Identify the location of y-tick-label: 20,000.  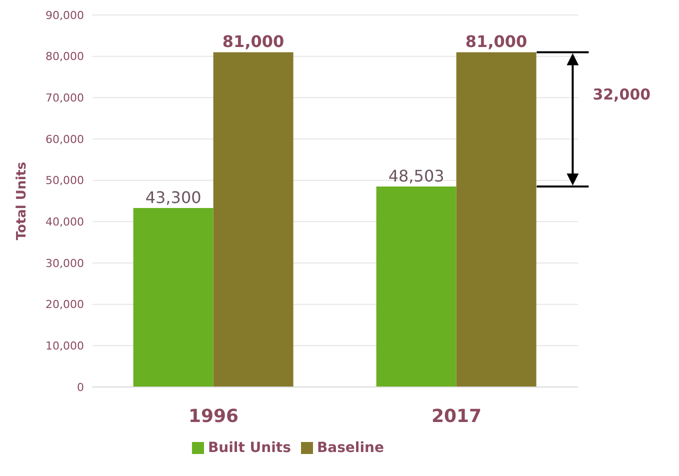
(65, 305).